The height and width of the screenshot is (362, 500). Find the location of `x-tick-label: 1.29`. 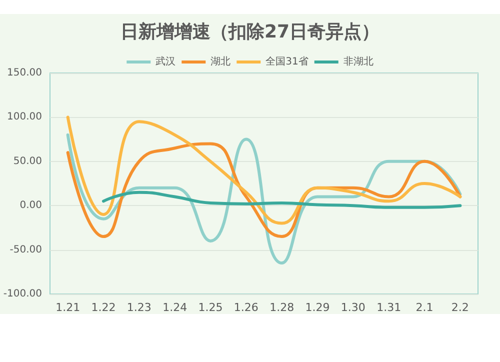

x-tick-label: 1.29 is located at coordinates (317, 307).